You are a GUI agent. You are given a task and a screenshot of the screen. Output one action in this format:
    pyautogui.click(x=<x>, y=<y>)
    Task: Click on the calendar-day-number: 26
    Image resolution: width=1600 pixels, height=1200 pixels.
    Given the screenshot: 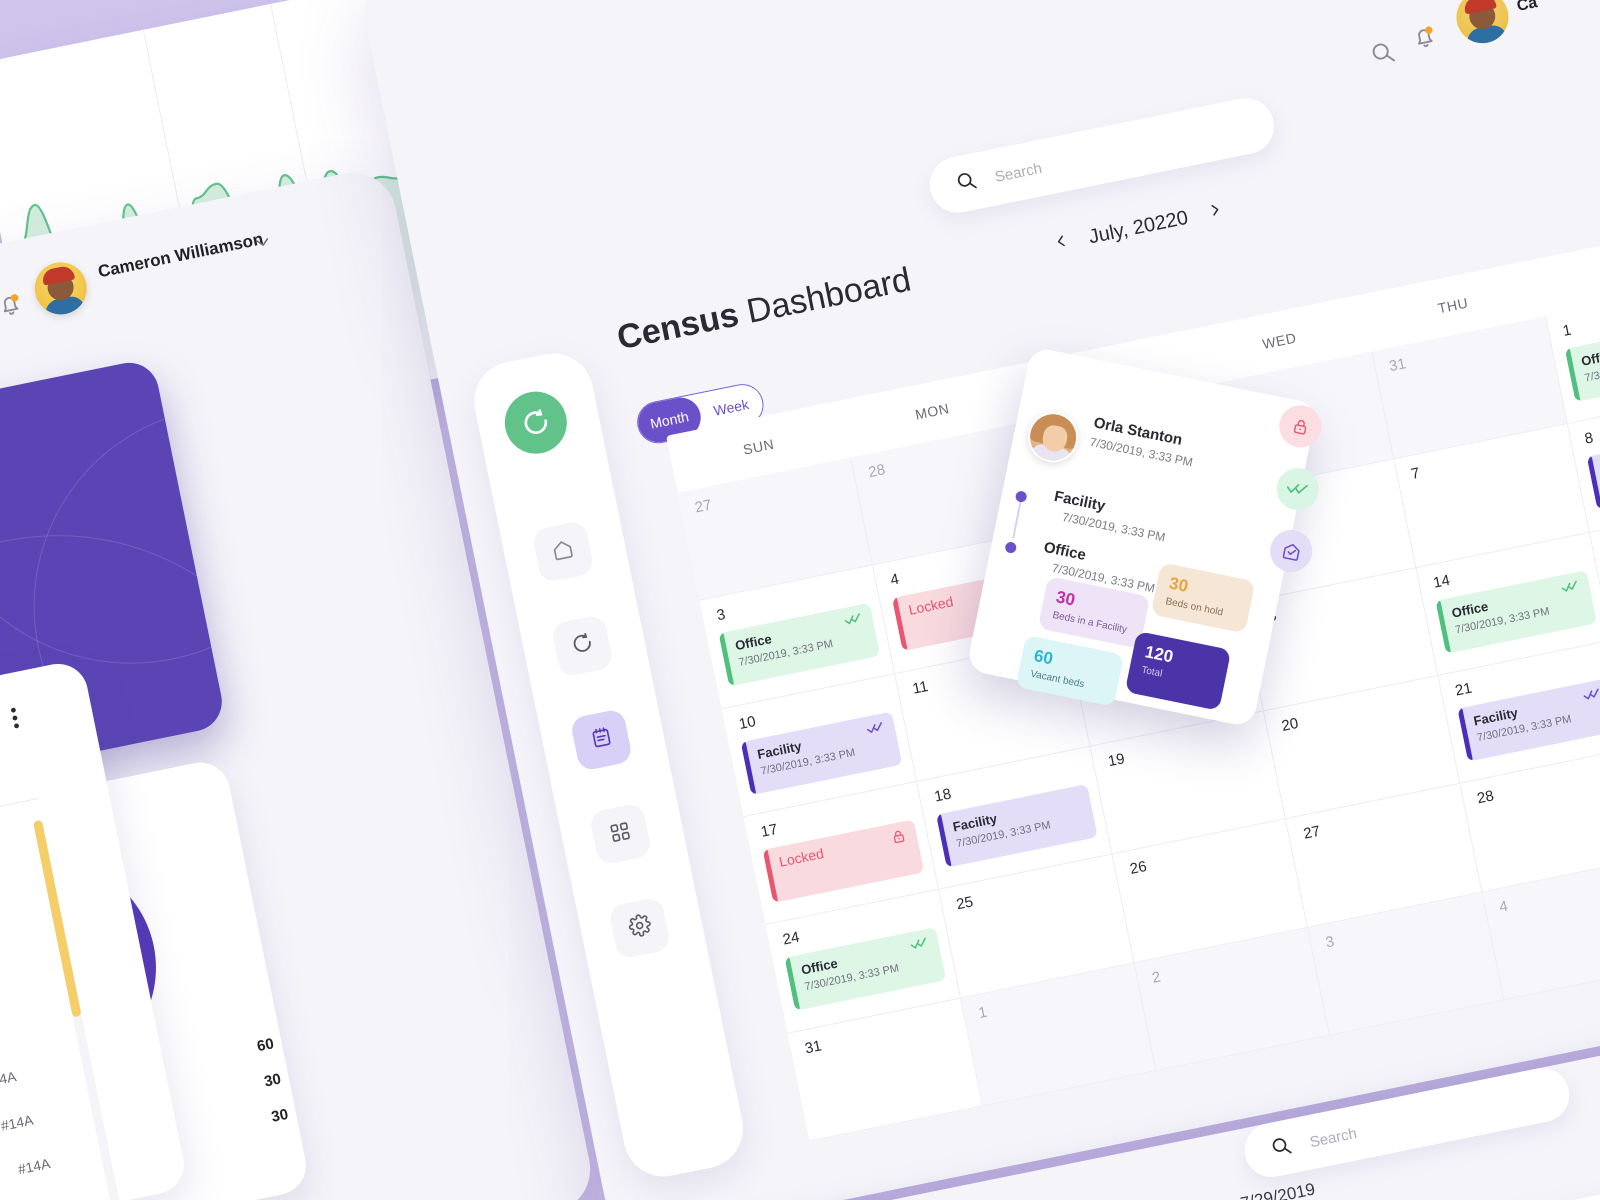 What is the action you would take?
    pyautogui.click(x=1138, y=868)
    